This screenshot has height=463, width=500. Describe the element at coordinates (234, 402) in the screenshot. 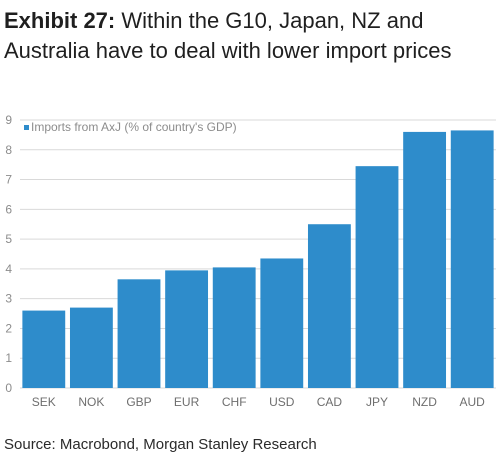

I see `x-tick-label: CHF` at that location.